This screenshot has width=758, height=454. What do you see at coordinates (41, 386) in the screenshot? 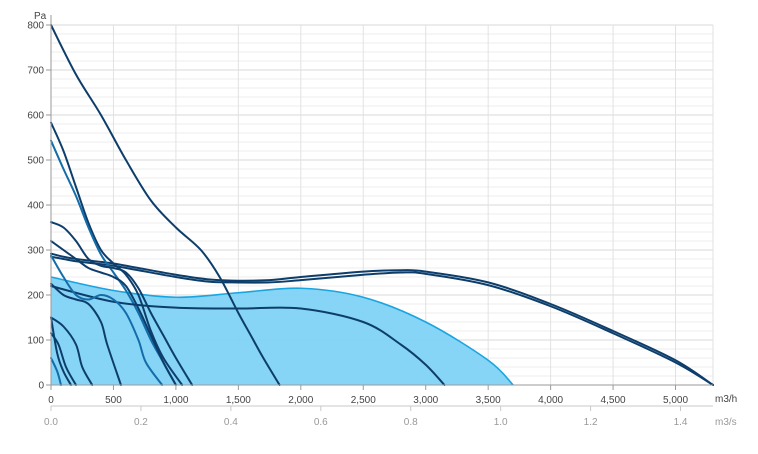
I see `y-tick-label: 0` at bounding box center [41, 386].